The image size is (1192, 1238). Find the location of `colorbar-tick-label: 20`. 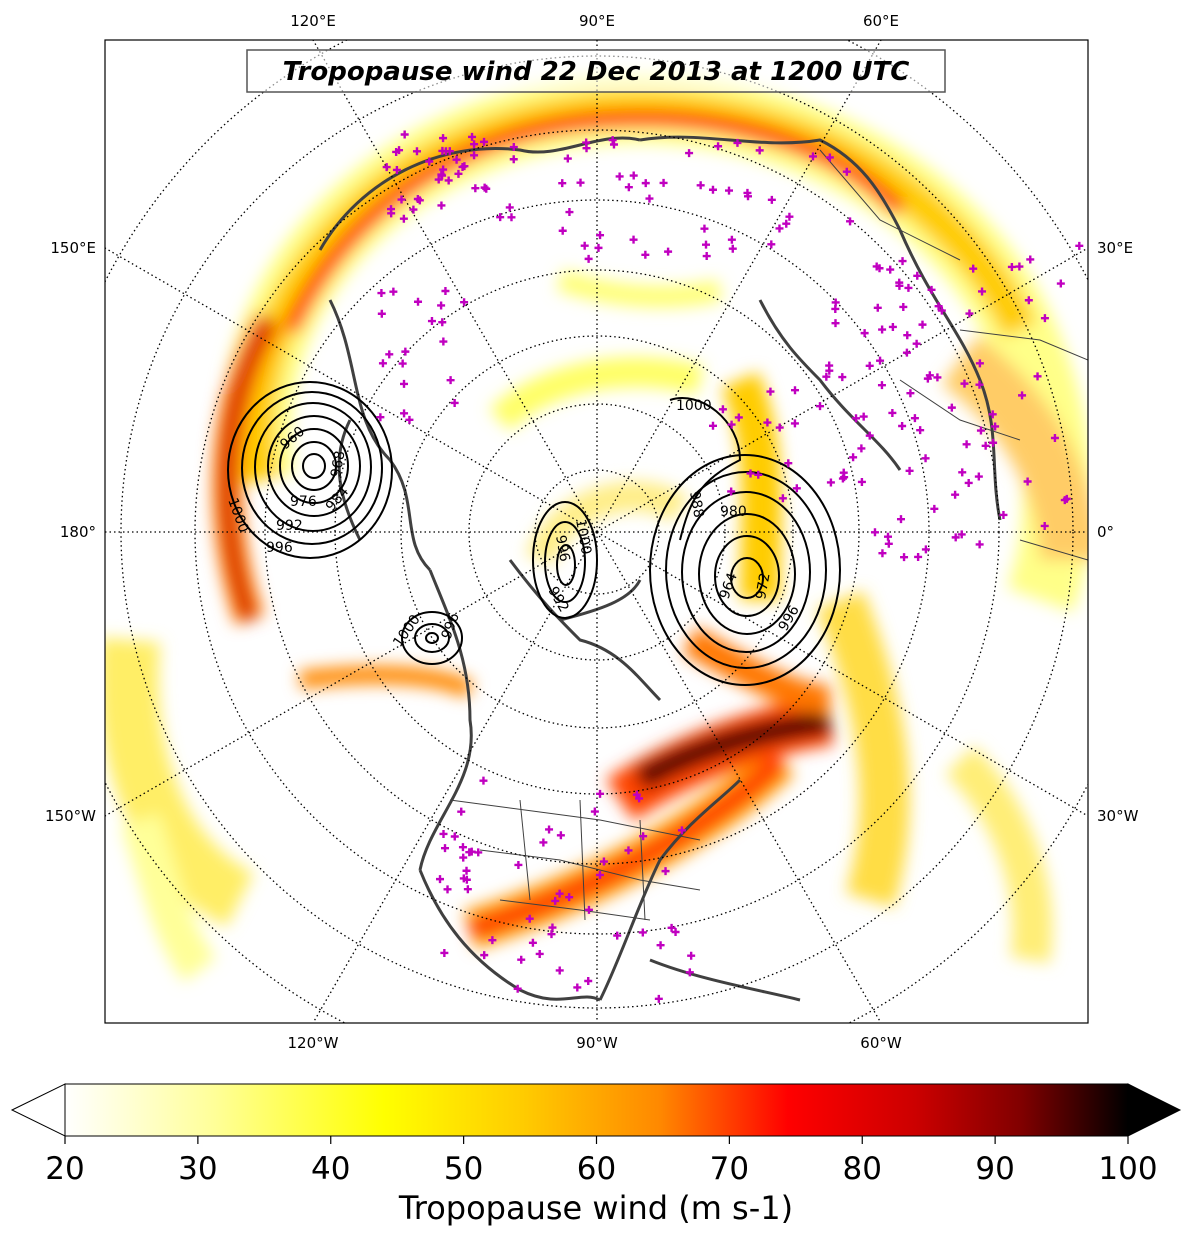

colorbar-tick-label: 20 is located at coordinates (64, 1169).